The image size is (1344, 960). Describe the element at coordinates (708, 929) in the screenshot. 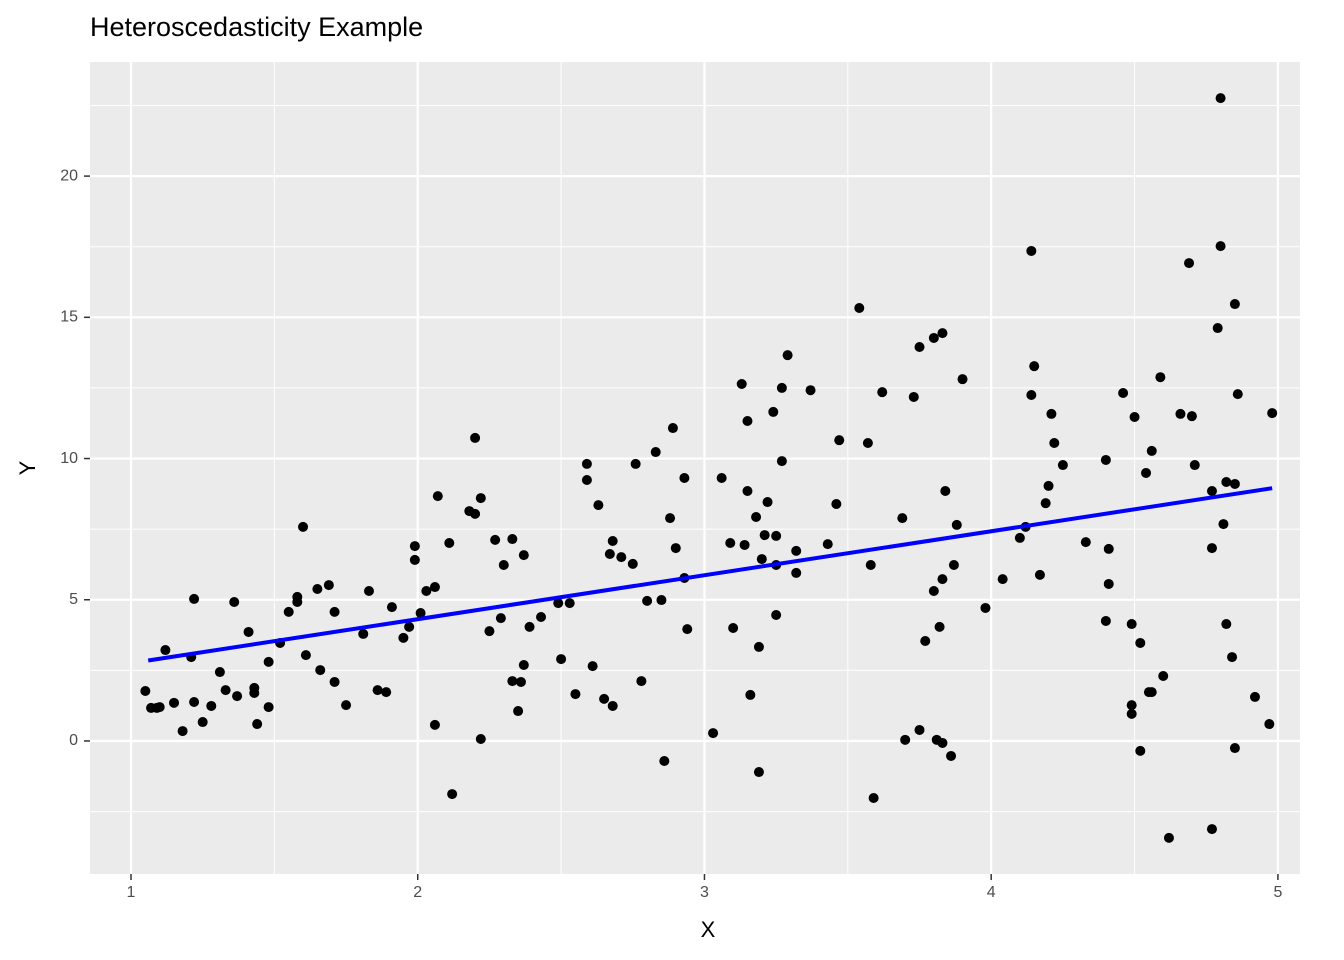

I see `x-axis-title: X` at that location.